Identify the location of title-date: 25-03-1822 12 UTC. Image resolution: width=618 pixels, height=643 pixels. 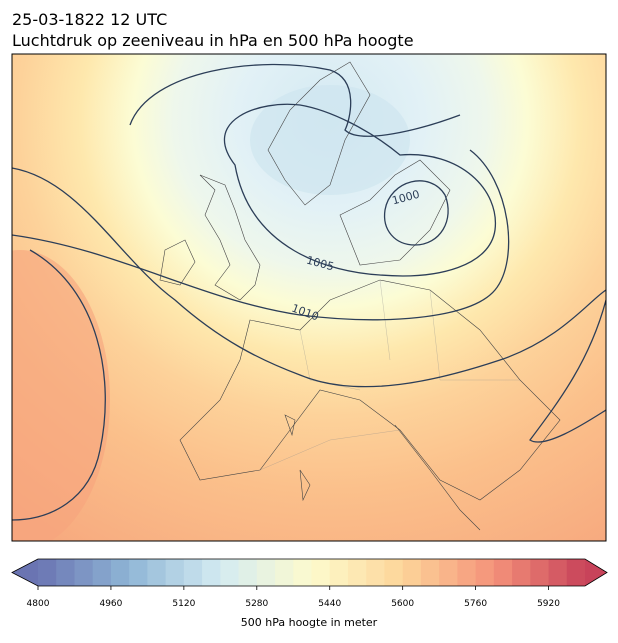
(89, 19).